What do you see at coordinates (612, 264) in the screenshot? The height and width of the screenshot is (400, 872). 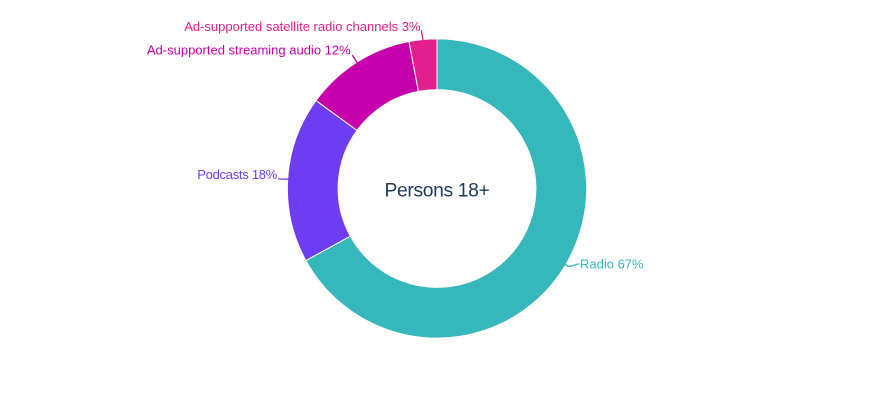 I see `svg-text: Radio 67%` at bounding box center [612, 264].